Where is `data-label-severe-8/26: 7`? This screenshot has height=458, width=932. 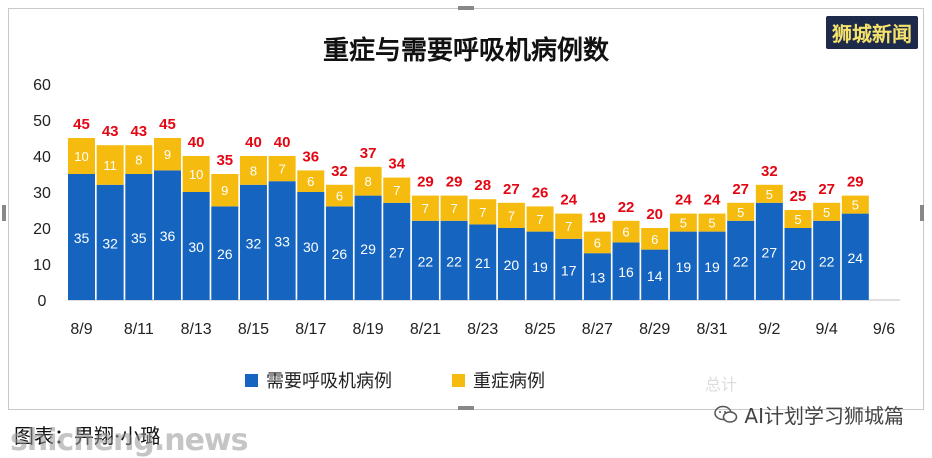
data-label-severe-8/26: 7 is located at coordinates (568, 226).